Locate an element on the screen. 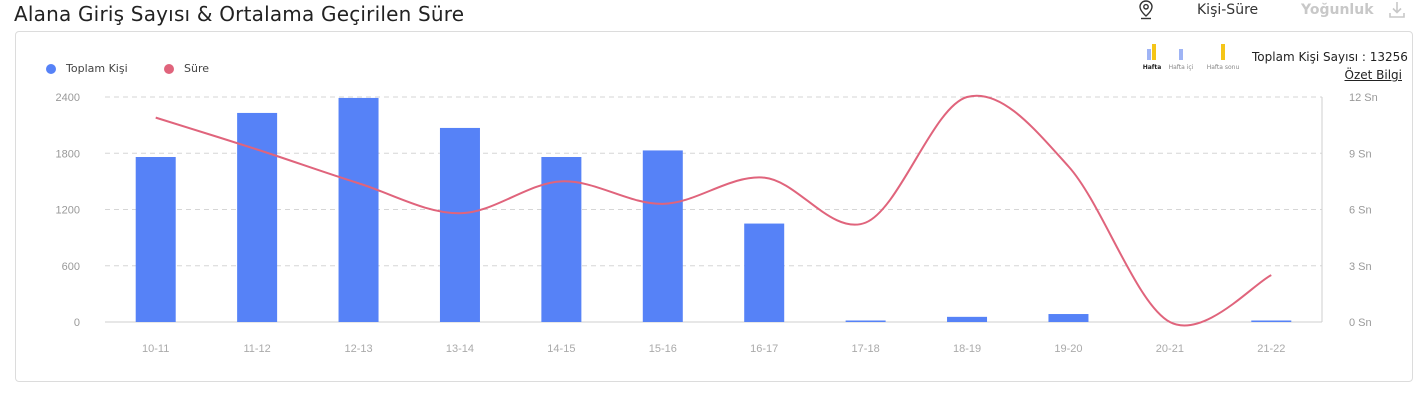 The width and height of the screenshot is (1428, 403). tab-yogunluk: Yoğunluk is located at coordinates (1337, 10).